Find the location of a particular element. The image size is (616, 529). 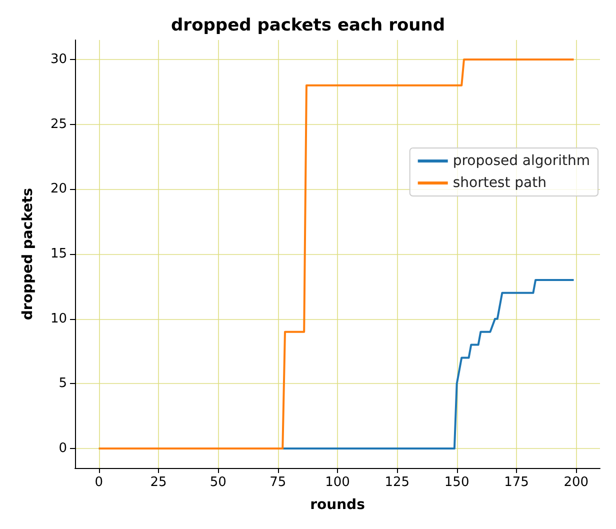

chart-title: dropped packets each round is located at coordinates (308, 26).